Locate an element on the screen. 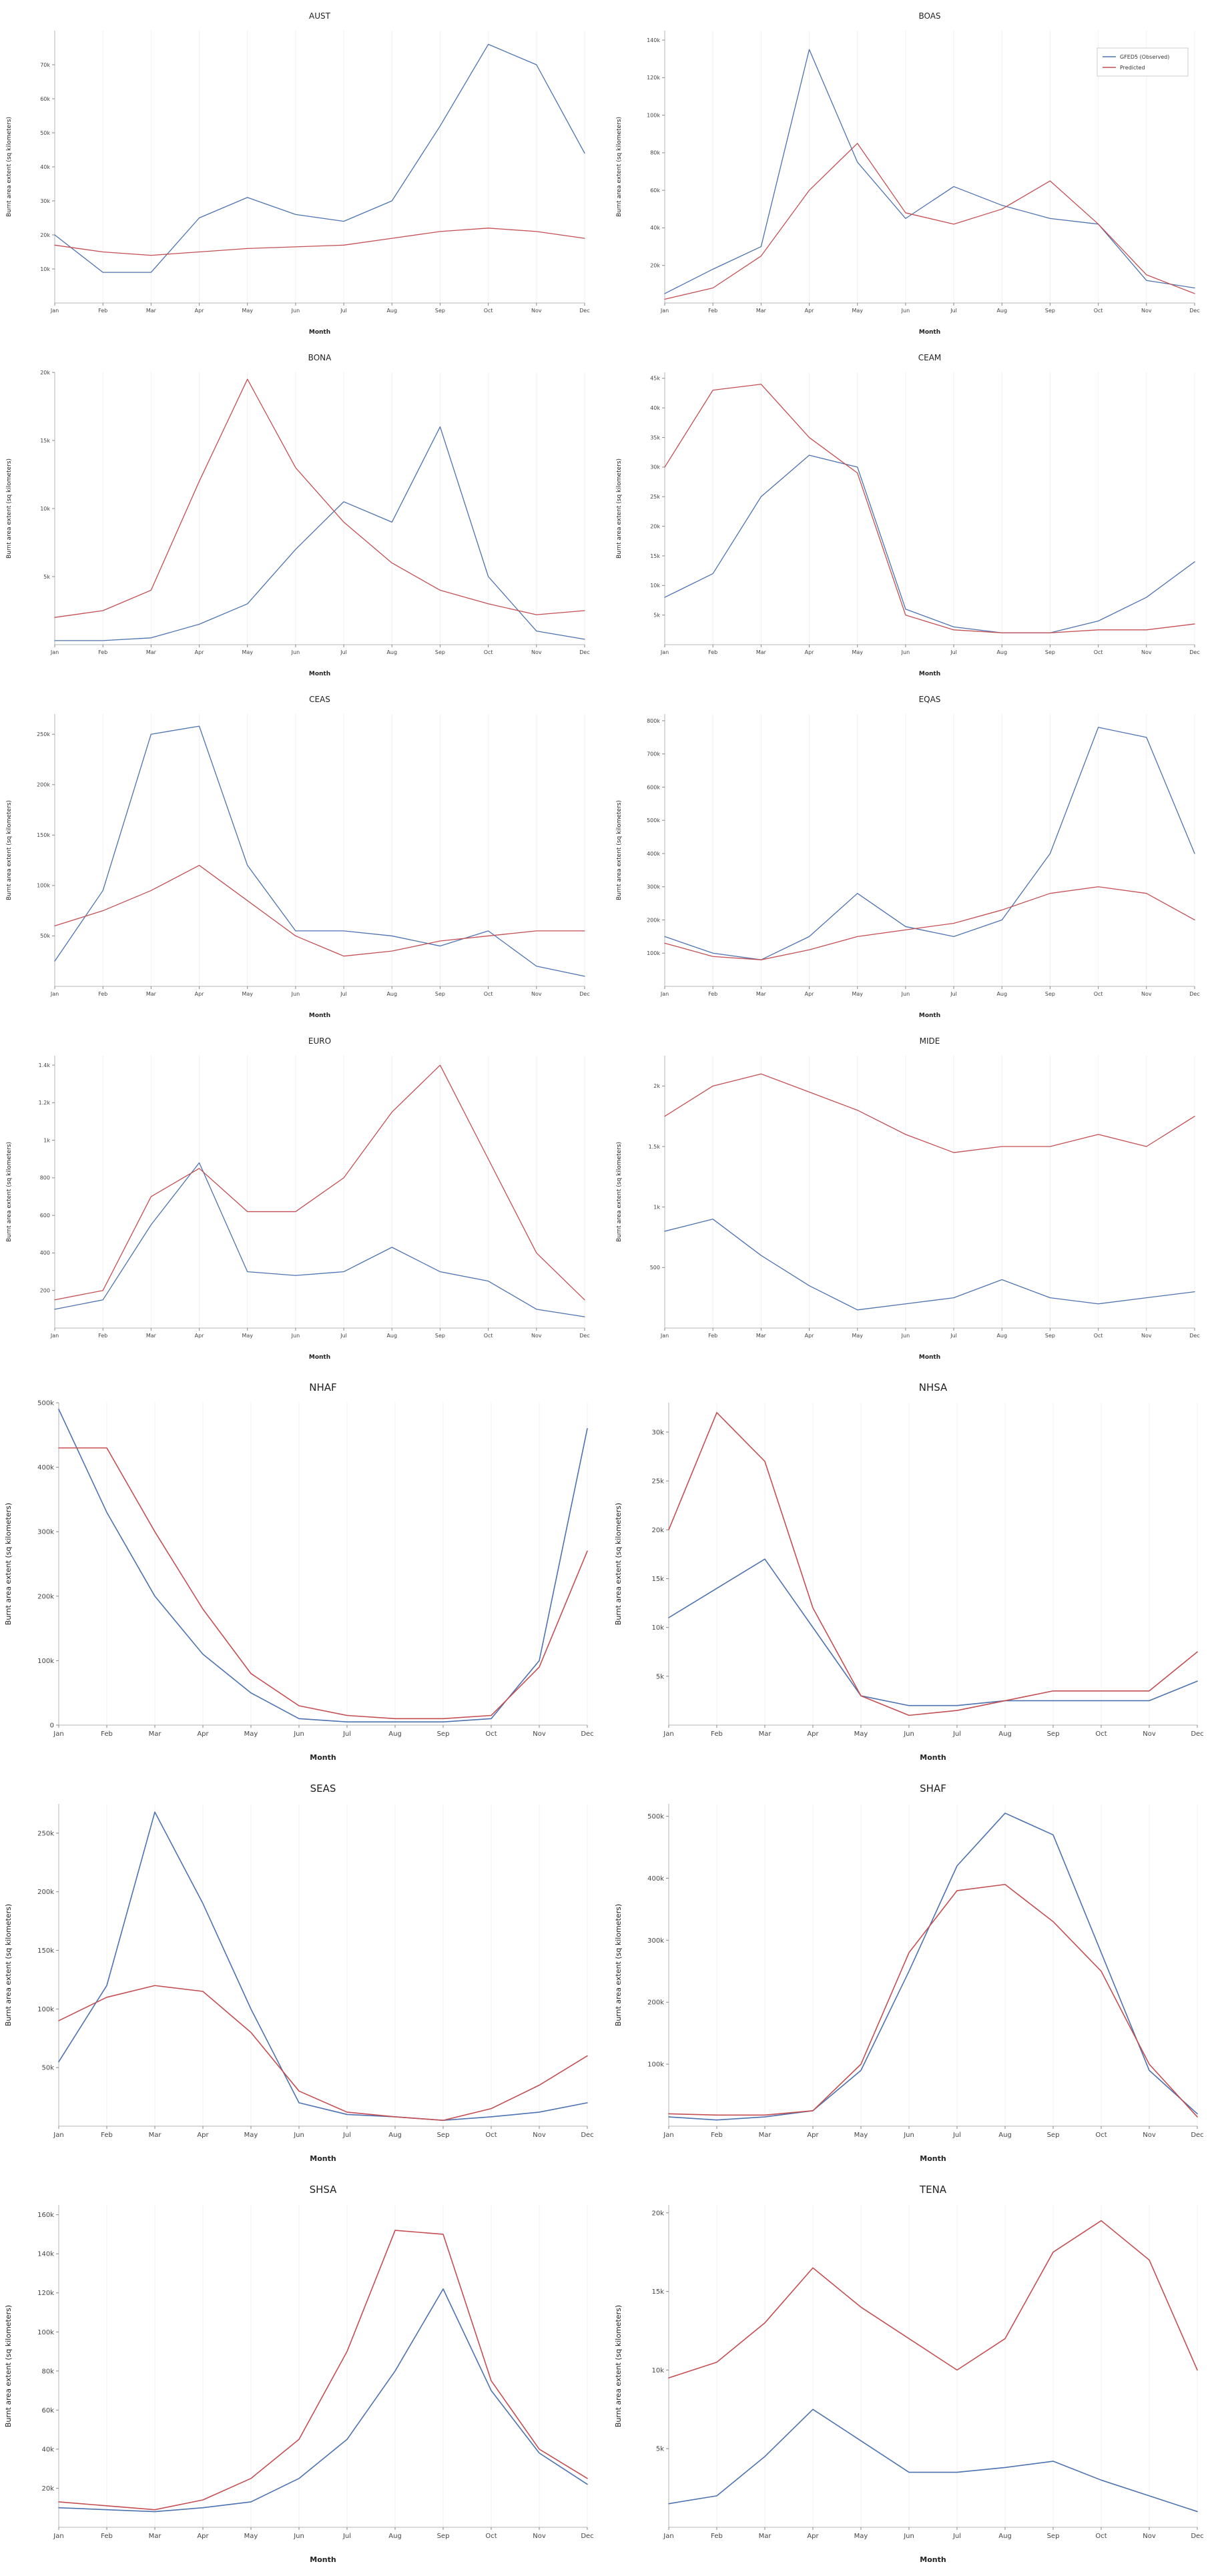  chart-title: TENA is located at coordinates (933, 2190).